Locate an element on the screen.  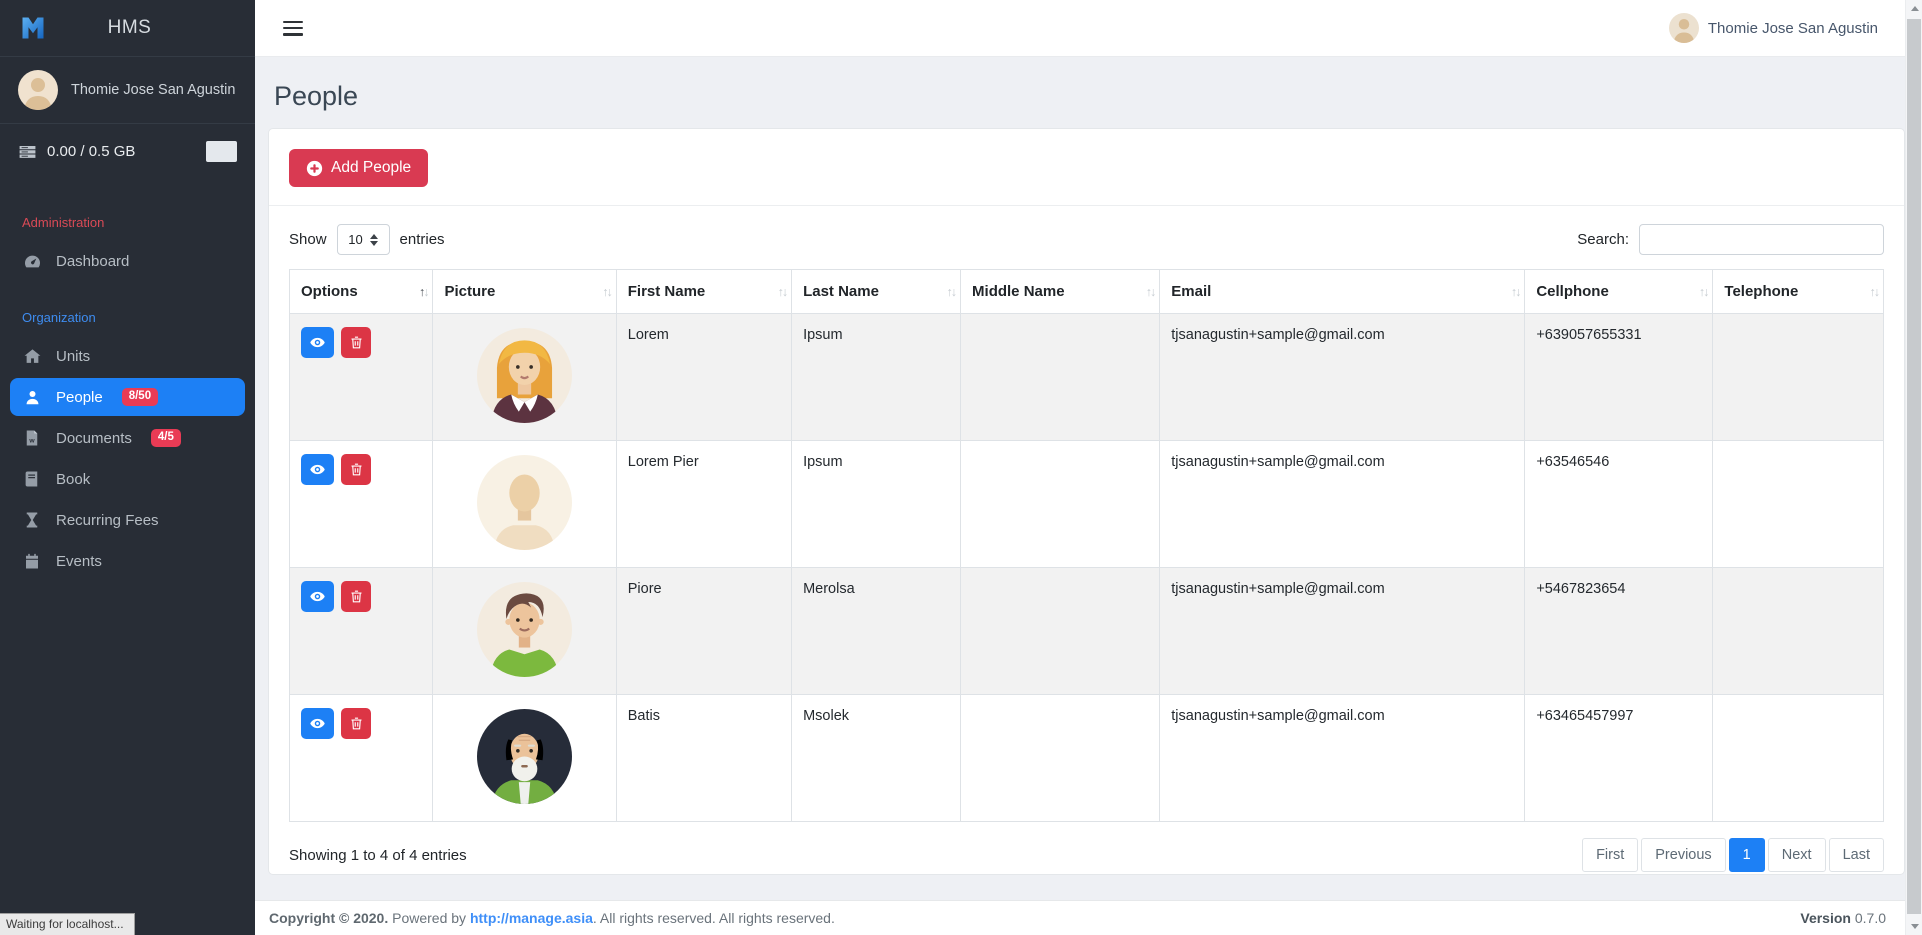
sidebar-item-recurring-fees: Recurring Fees is located at coordinates (127, 520).